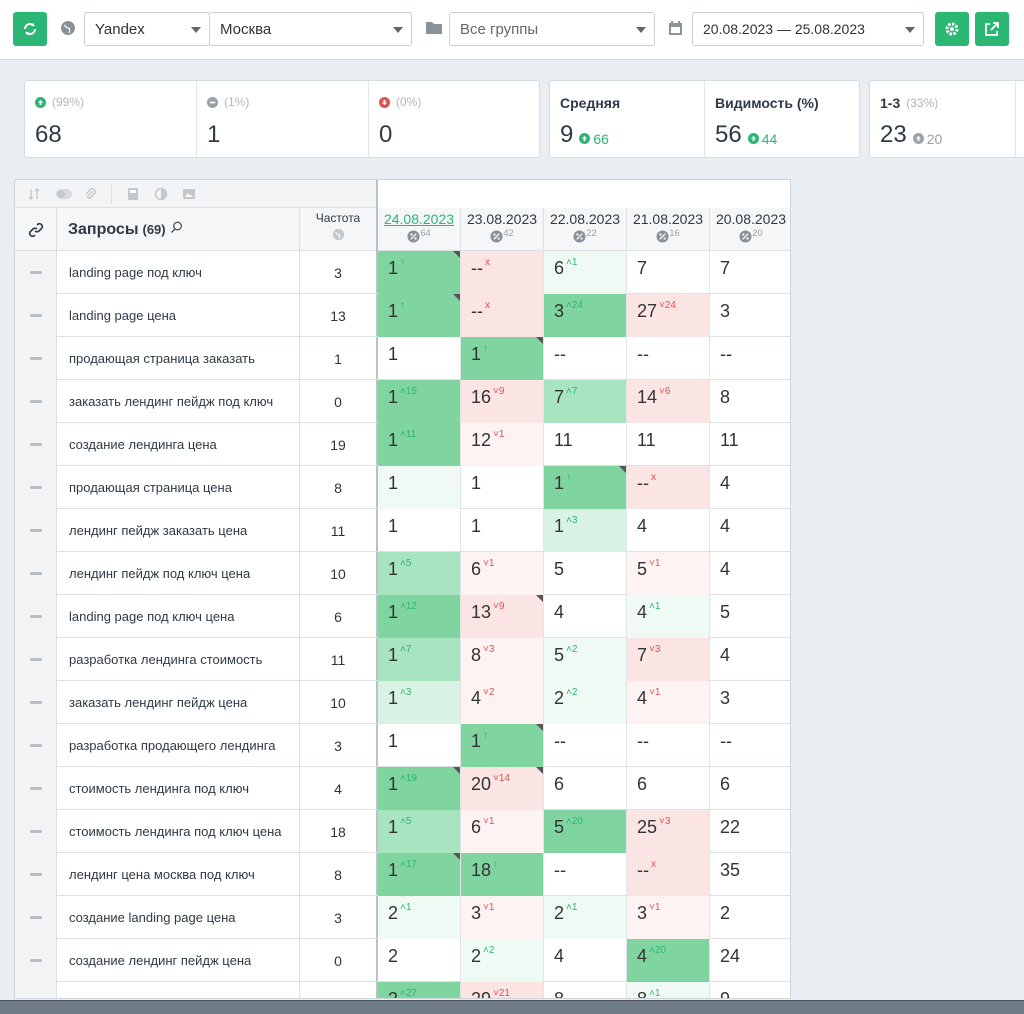 The image size is (1024, 1014). Describe the element at coordinates (585, 315) in the screenshot. I see `position-cell: 3 ˄24` at that location.